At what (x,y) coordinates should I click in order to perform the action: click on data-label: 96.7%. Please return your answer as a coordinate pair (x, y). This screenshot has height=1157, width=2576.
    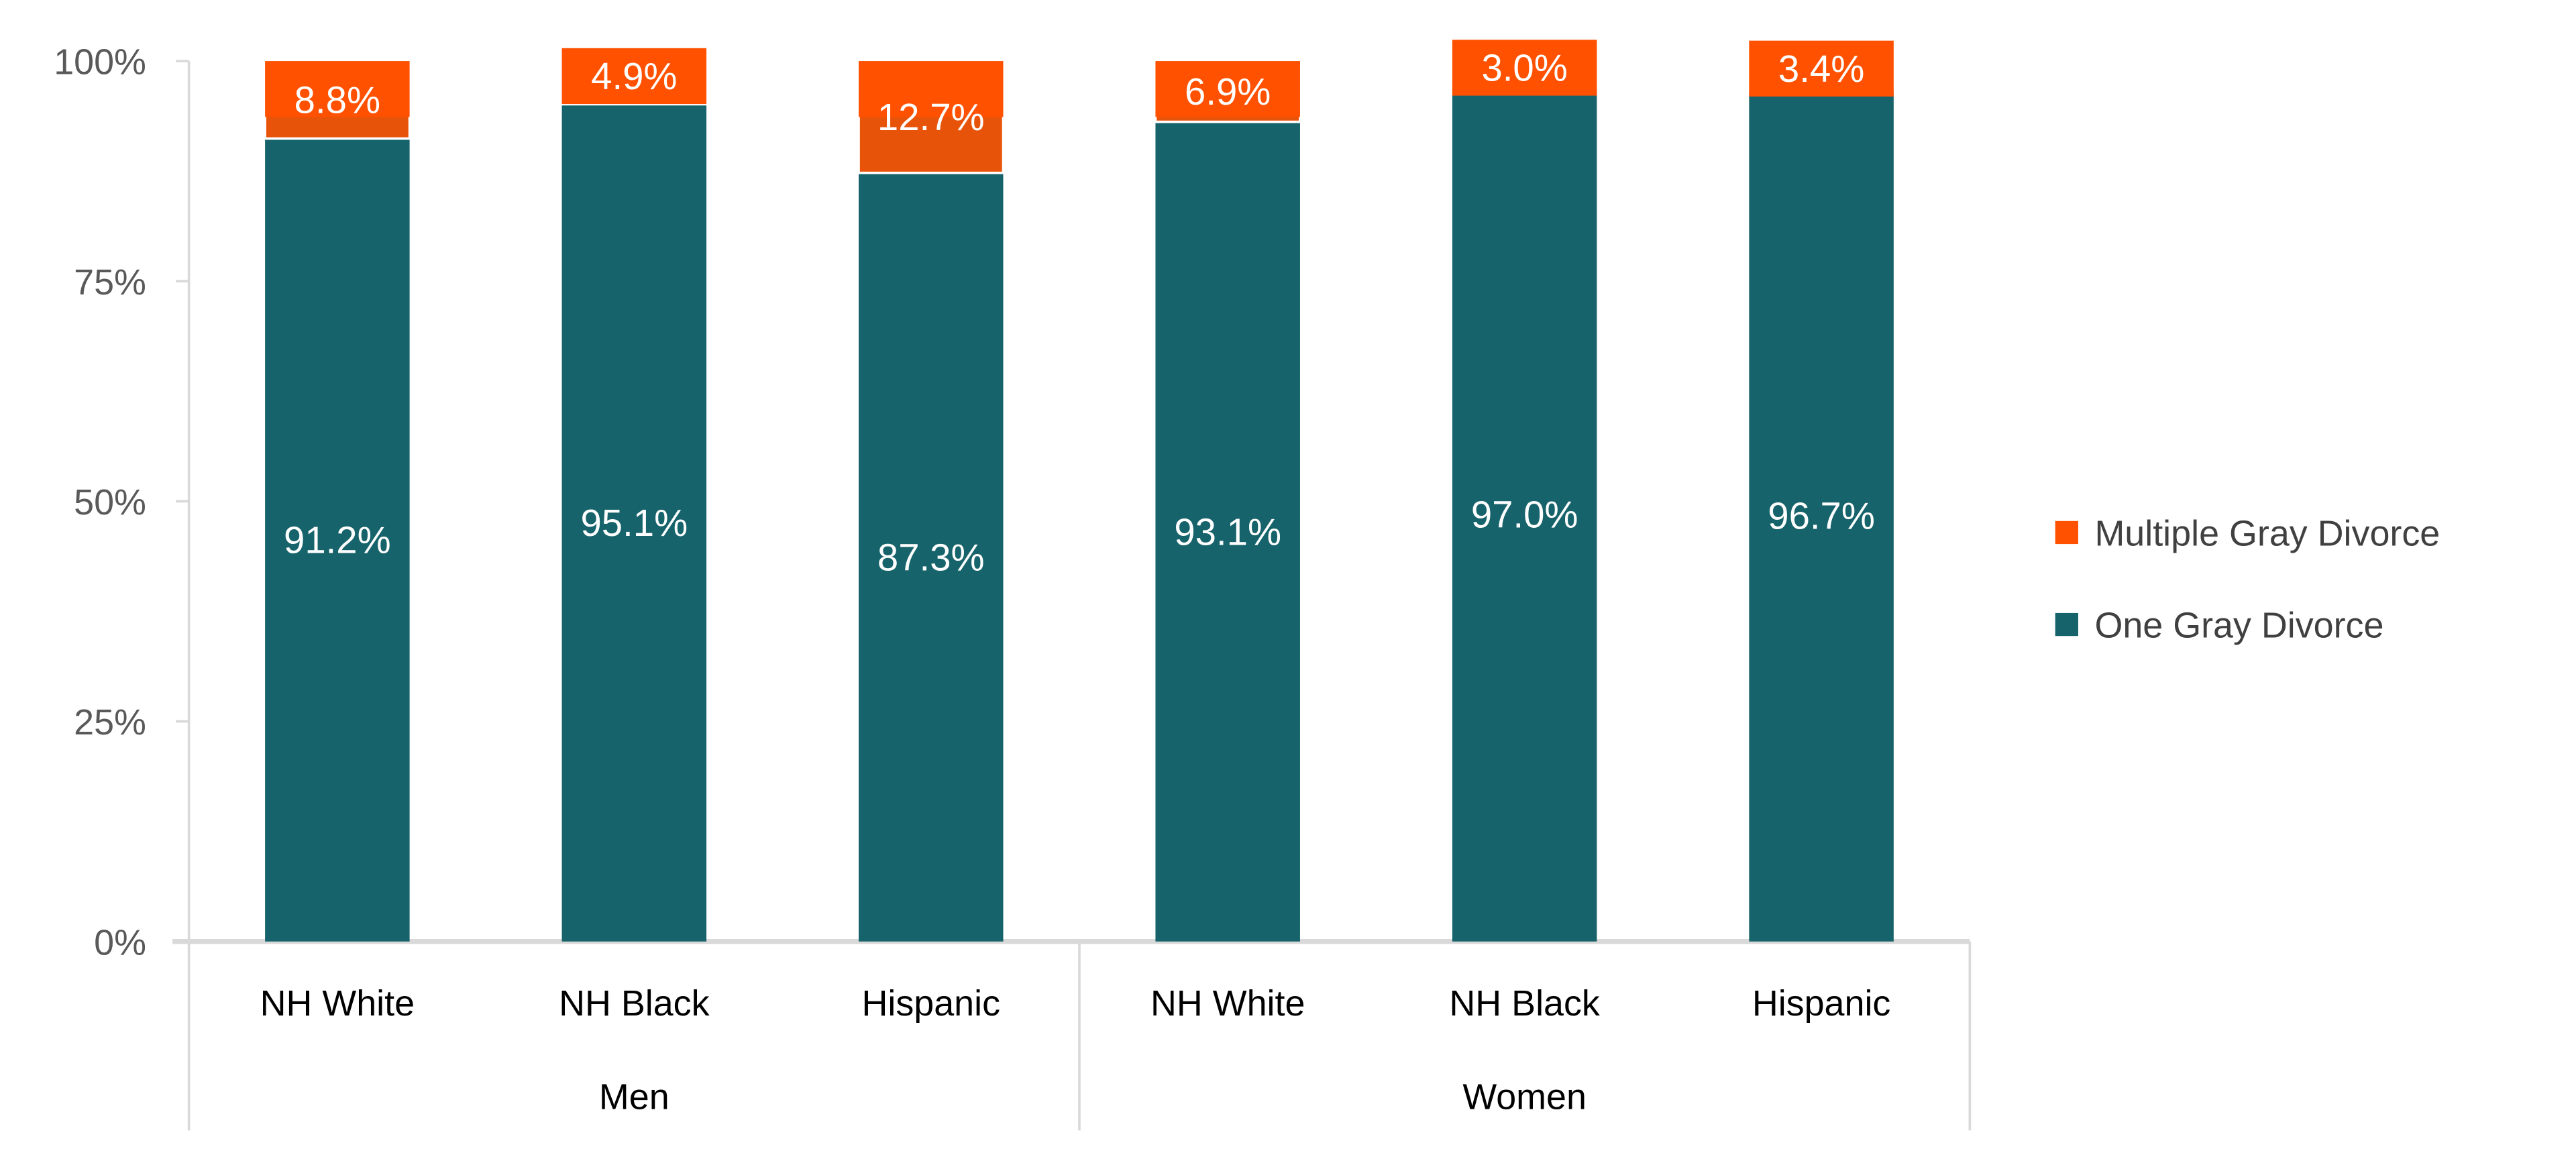
    Looking at the image, I should click on (1821, 516).